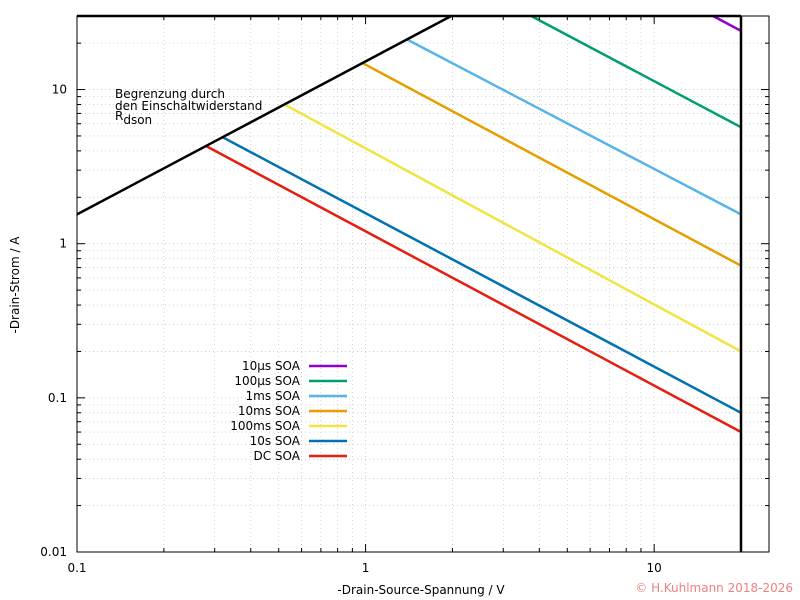 This screenshot has width=800, height=600. What do you see at coordinates (273, 396) in the screenshot?
I see `legend-label: 1ms SOA` at bounding box center [273, 396].